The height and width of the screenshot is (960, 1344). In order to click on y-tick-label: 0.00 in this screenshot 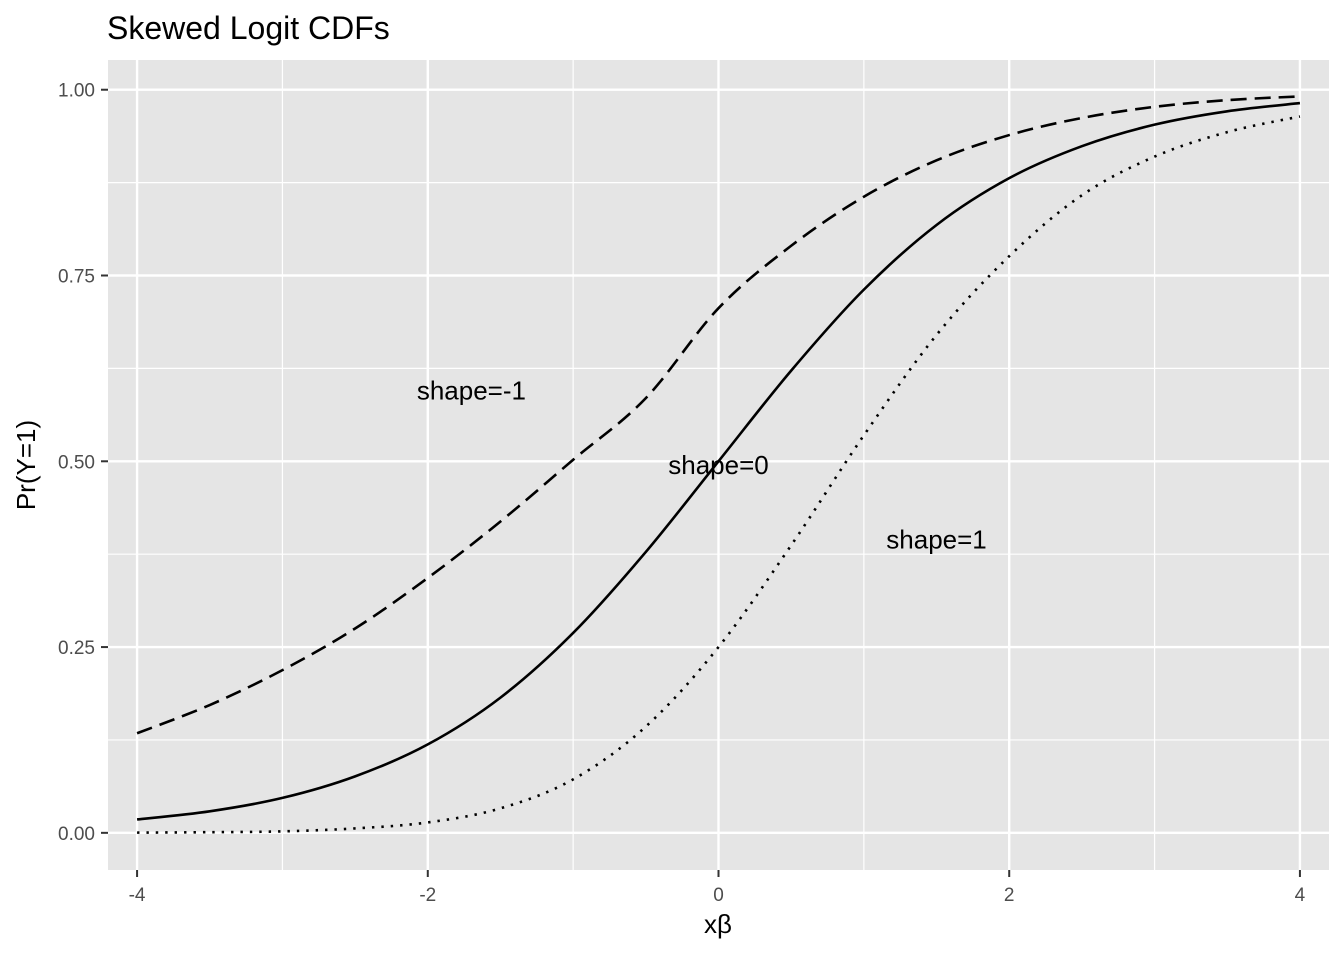, I will do `click(76, 834)`.